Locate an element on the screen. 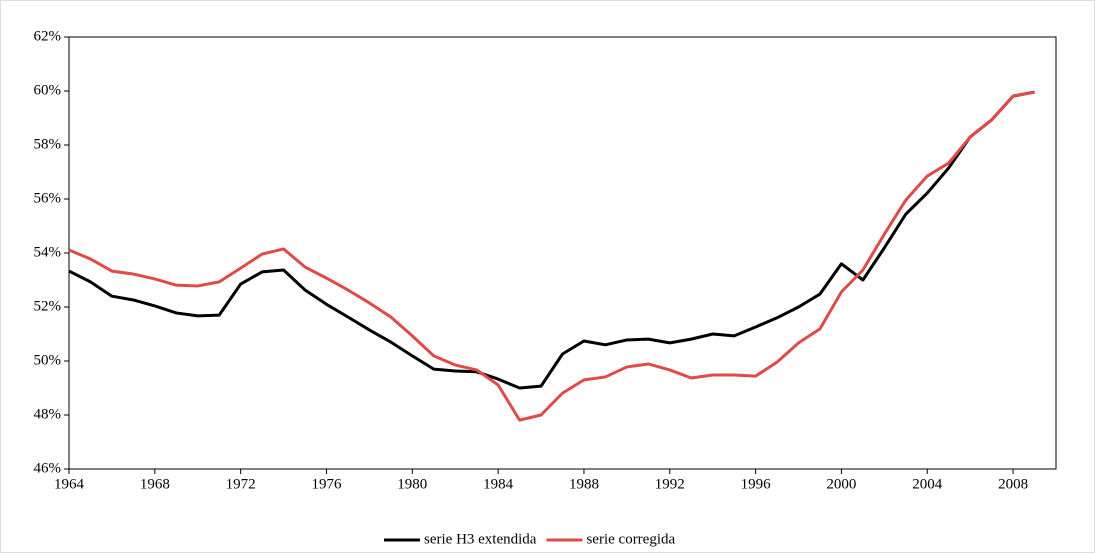 The width and height of the screenshot is (1095, 553). x-tick-label: 1988 is located at coordinates (584, 484).